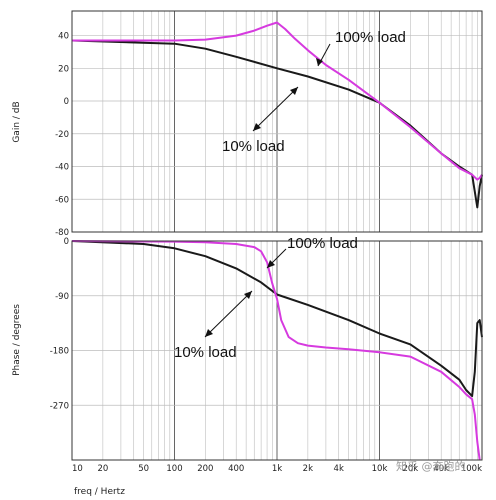  I want to click on x-tick-label: 100, so click(174, 469).